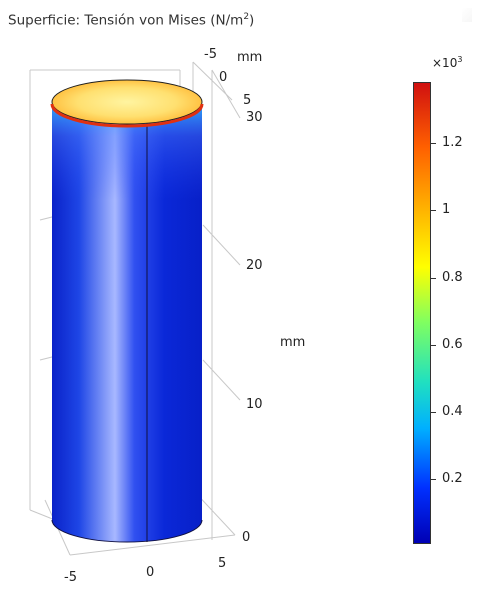  What do you see at coordinates (127, 151) in the screenshot?
I see `cylinder-top-gradient` at bounding box center [127, 151].